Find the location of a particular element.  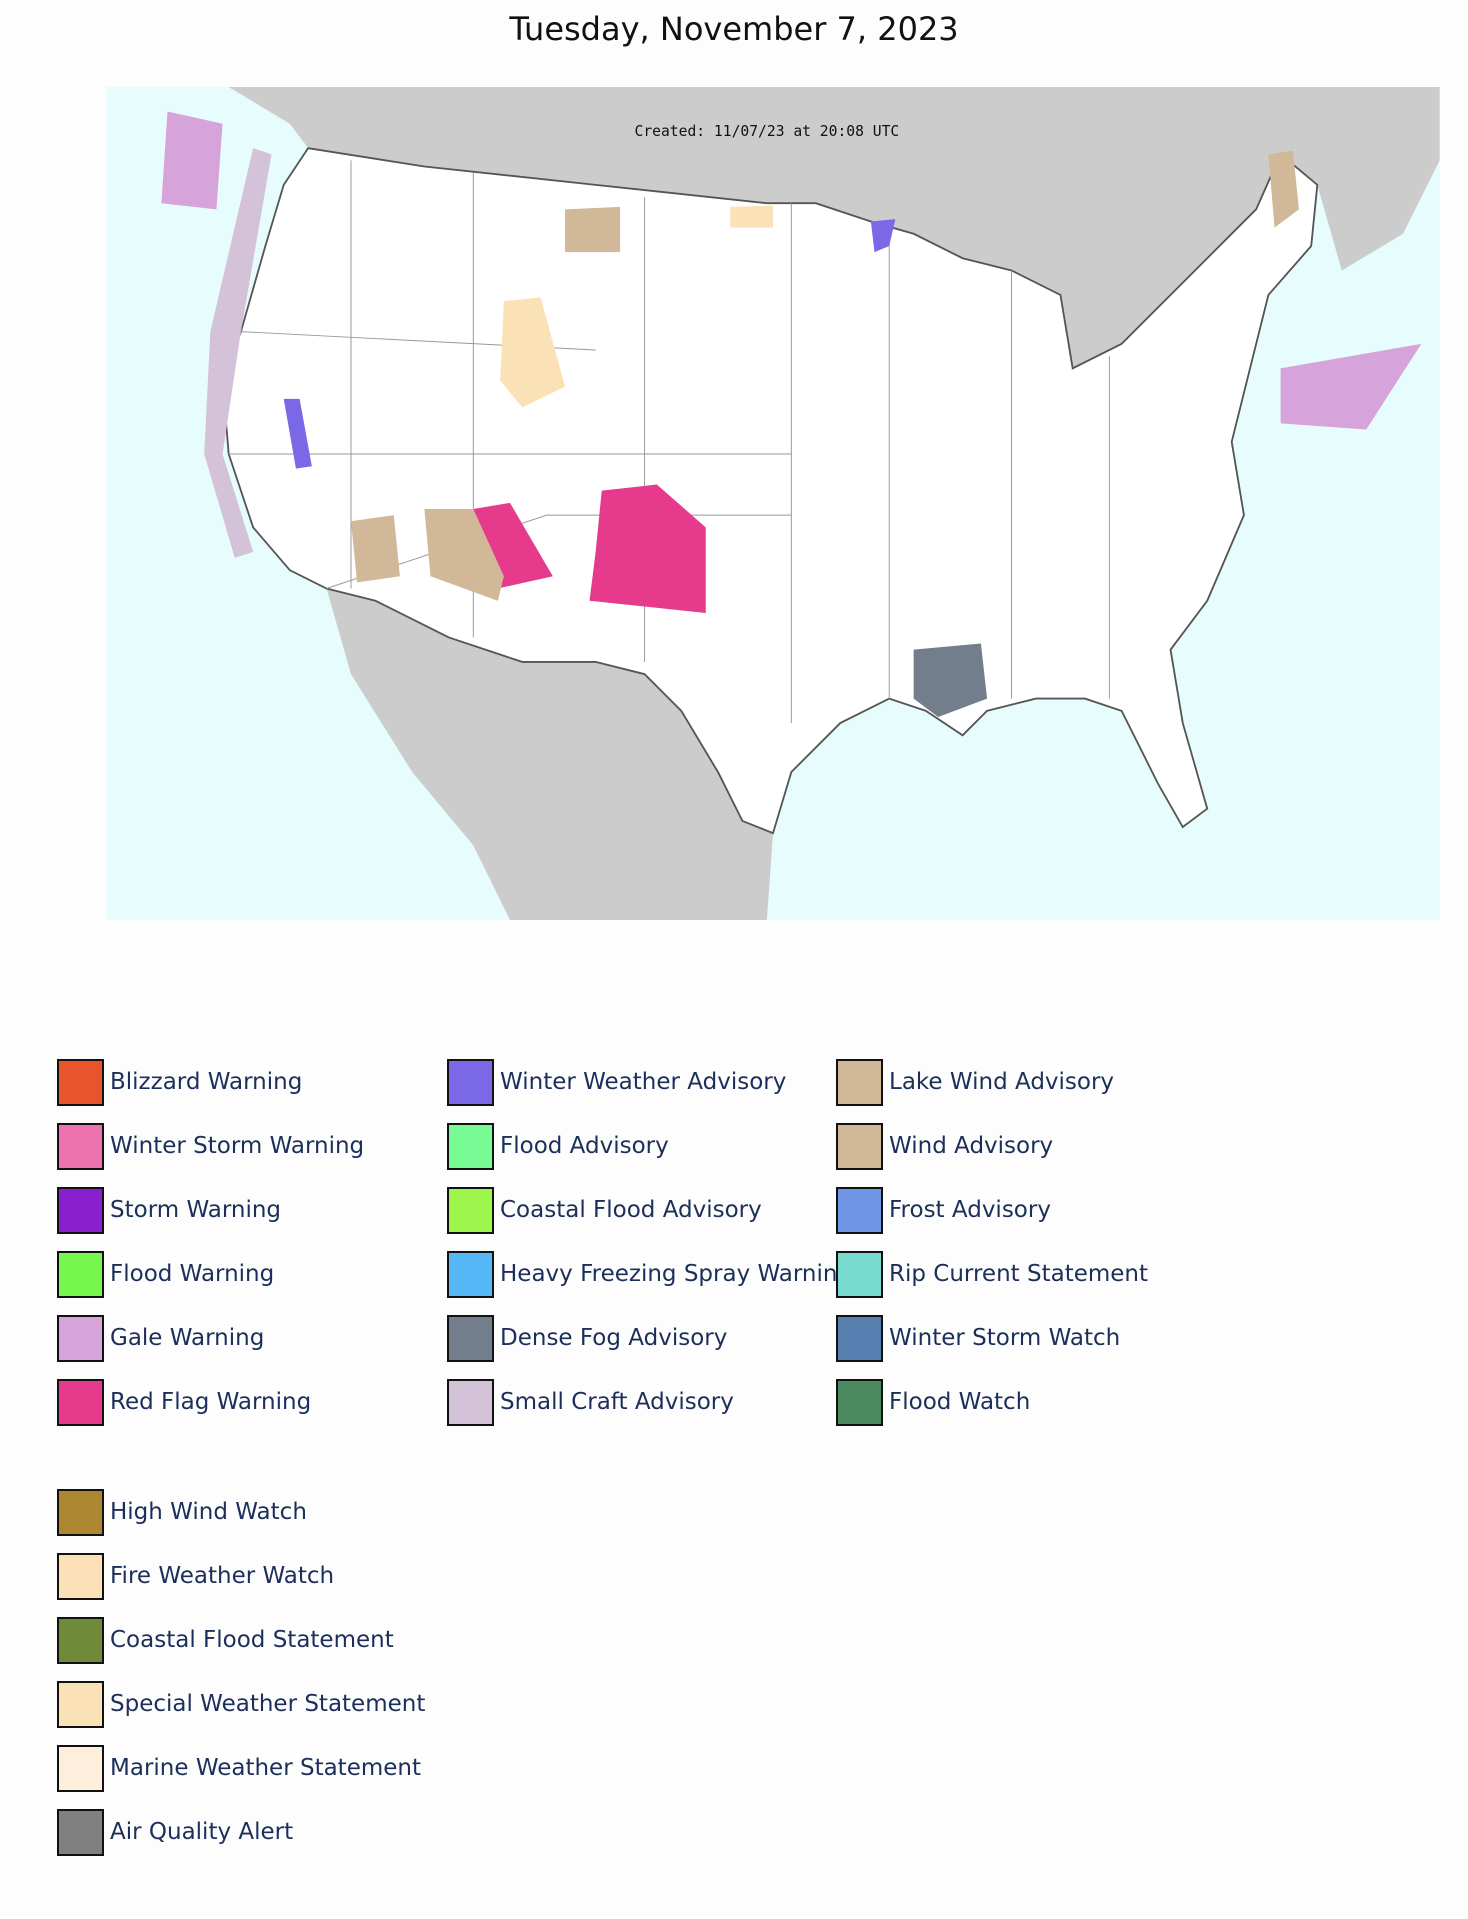

legend-item: Flood Warning is located at coordinates (210, 1274).